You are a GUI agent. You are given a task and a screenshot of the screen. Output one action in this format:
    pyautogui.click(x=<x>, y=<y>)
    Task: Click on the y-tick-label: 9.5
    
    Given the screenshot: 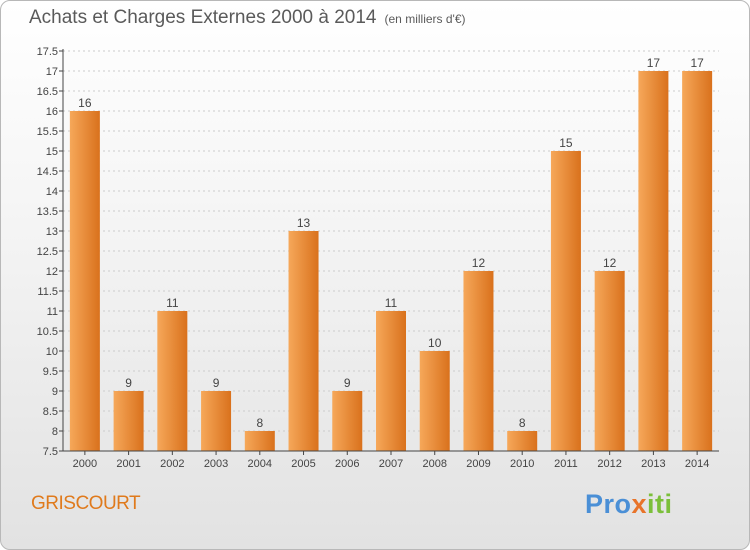 What is the action you would take?
    pyautogui.click(x=50, y=372)
    